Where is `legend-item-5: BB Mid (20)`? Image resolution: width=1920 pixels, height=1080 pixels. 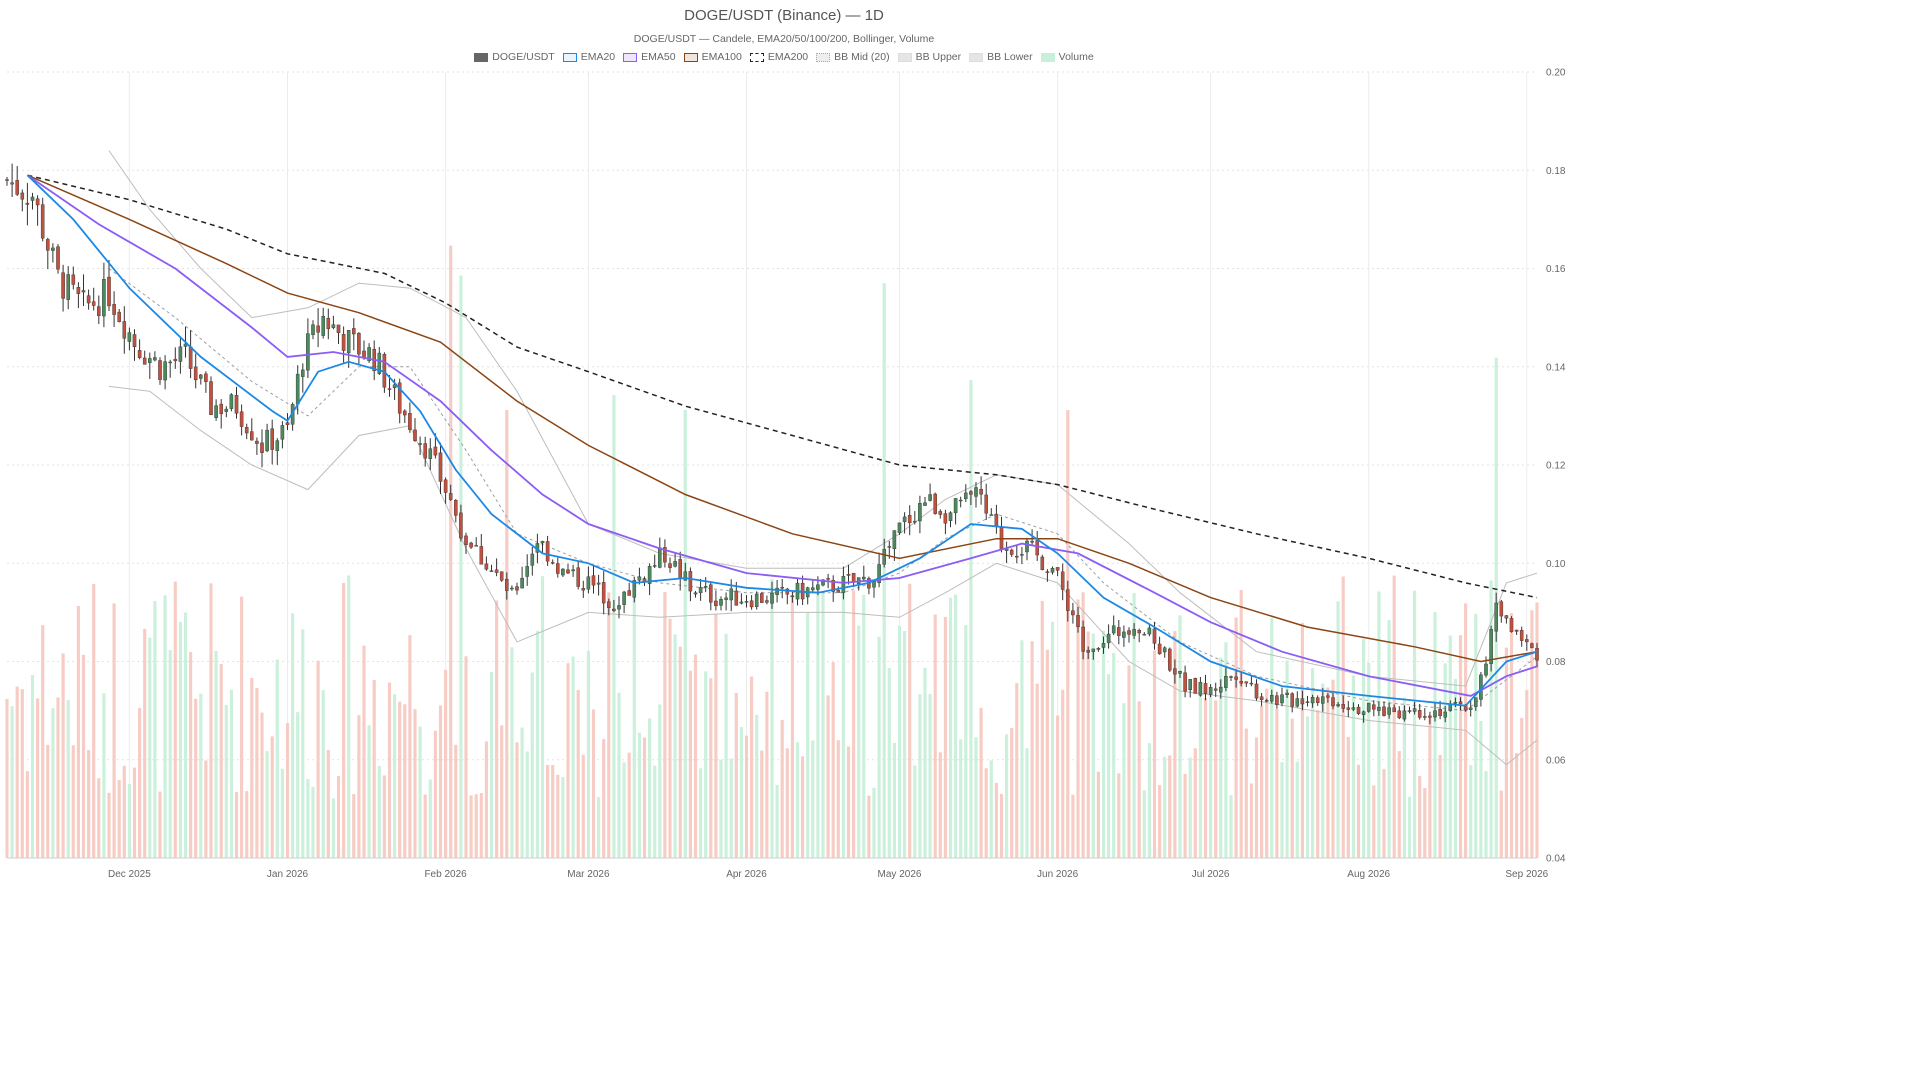
legend-item-5: BB Mid (20) is located at coordinates (853, 57).